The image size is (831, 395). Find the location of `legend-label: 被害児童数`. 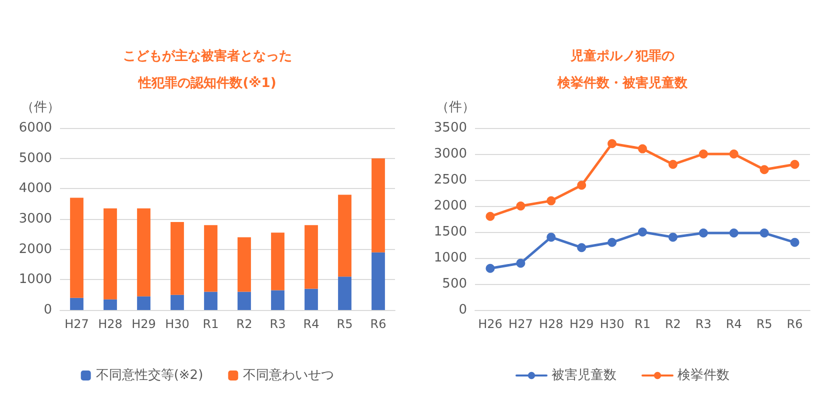

legend-label: 被害児童数 is located at coordinates (584, 375).